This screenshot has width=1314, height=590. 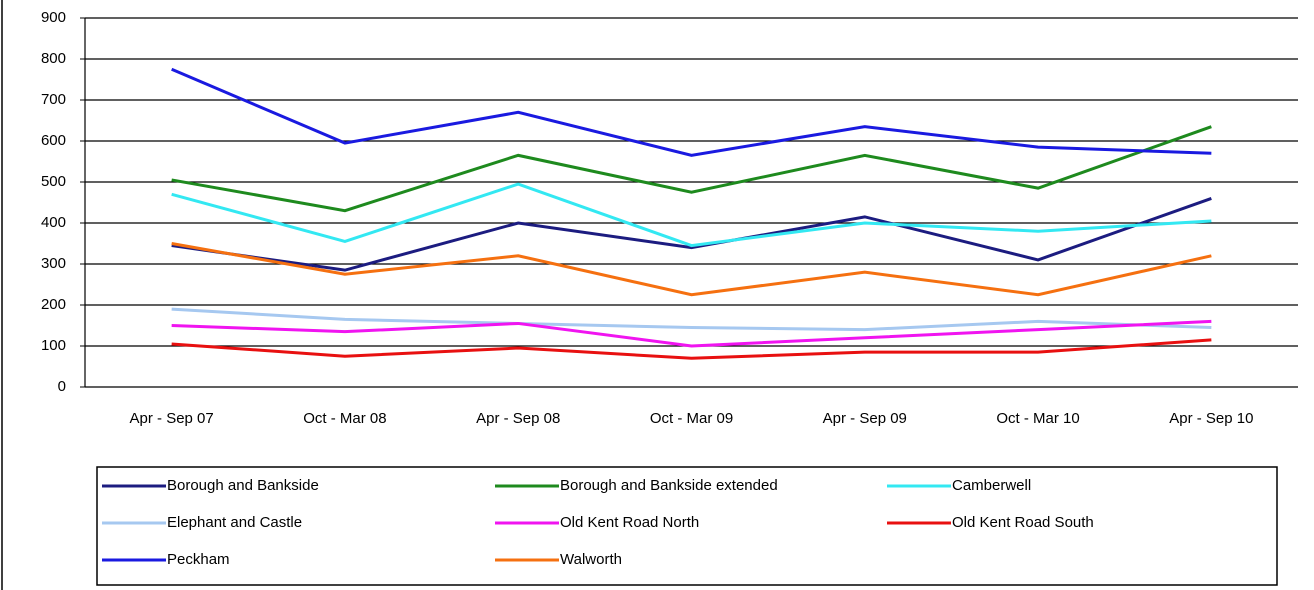 I want to click on legend-label: Borough and Bankside, so click(x=243, y=485).